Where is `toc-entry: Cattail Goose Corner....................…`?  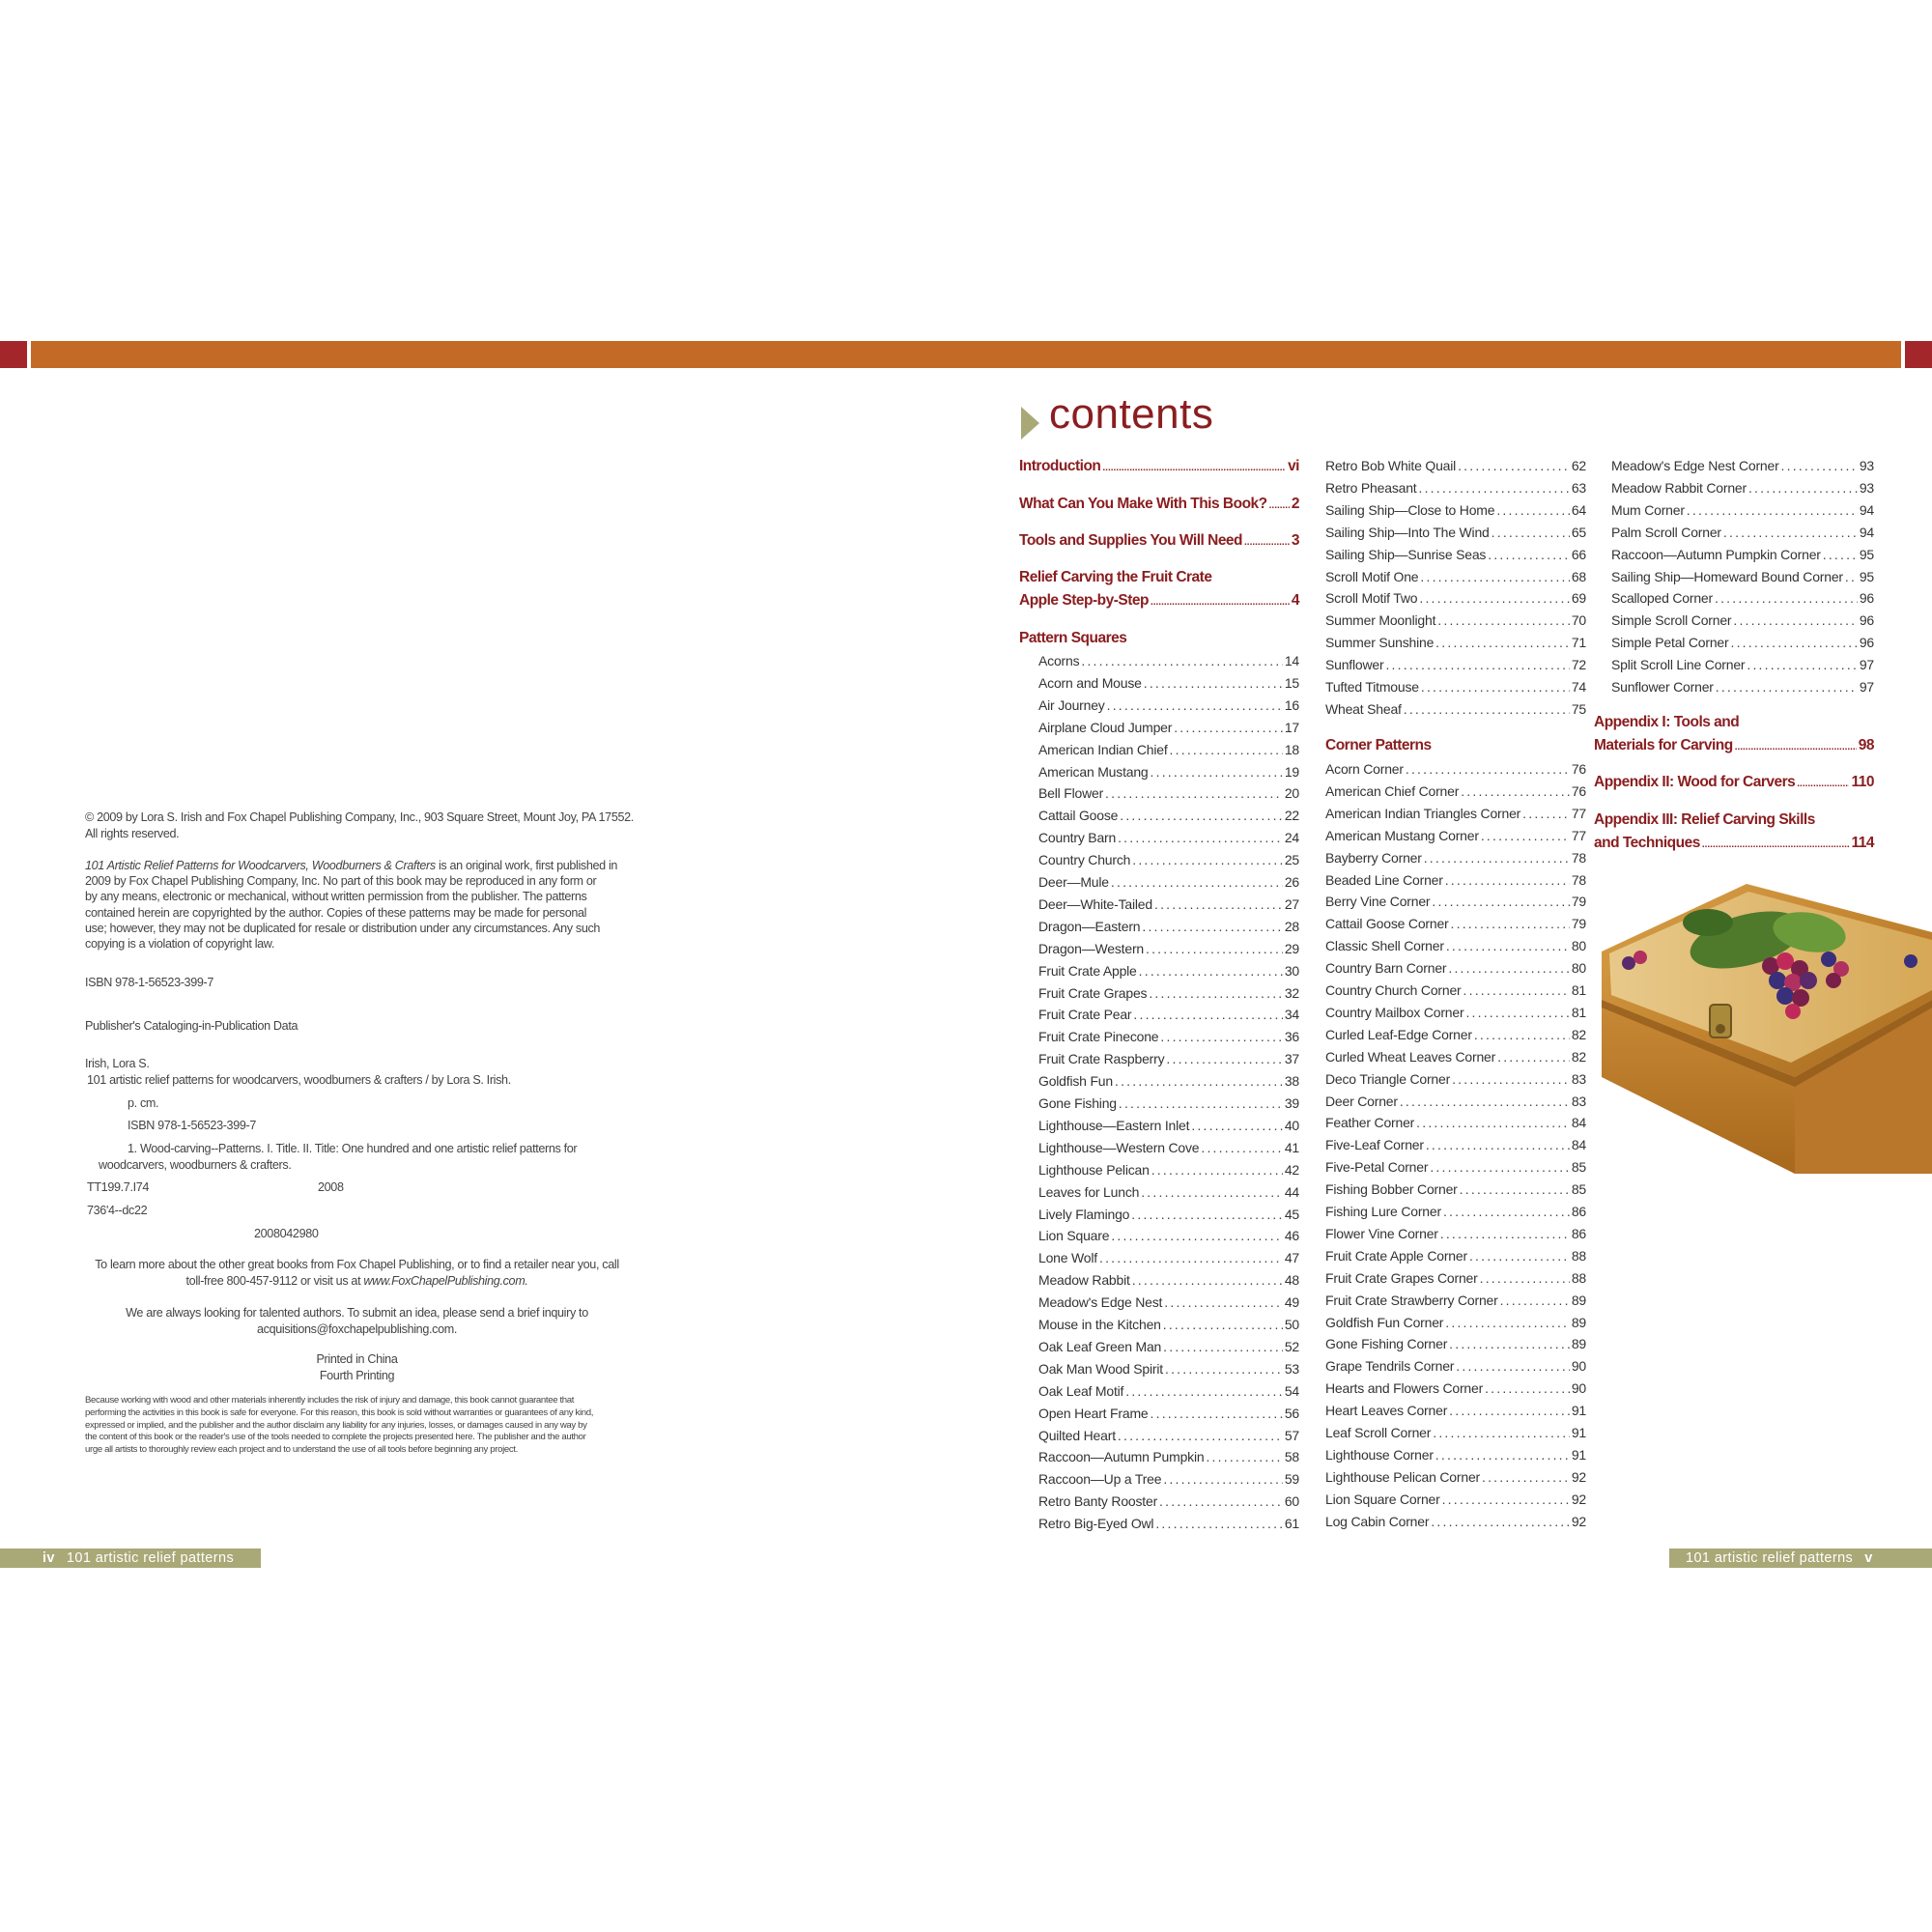
toc-entry: Cattail Goose Corner....................… is located at coordinates (1455, 923).